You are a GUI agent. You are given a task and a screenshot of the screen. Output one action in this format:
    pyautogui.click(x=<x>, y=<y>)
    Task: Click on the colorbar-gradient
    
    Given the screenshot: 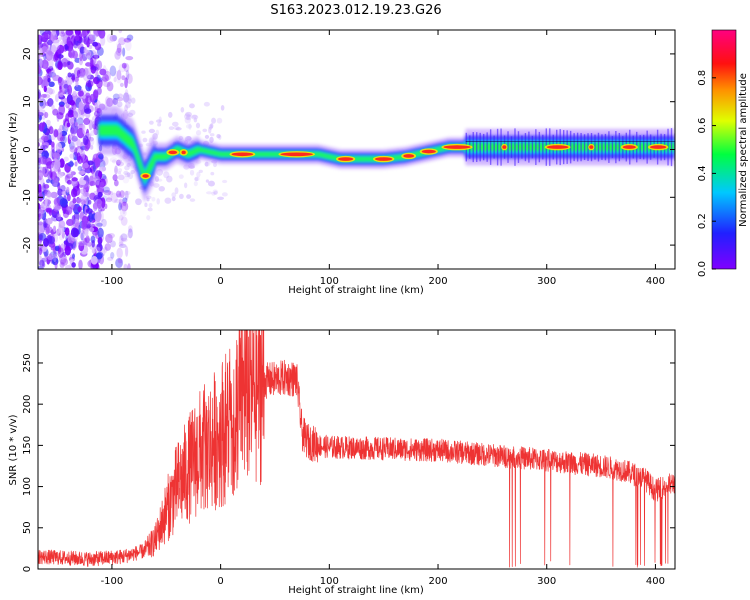 What is the action you would take?
    pyautogui.click(x=724, y=149)
    